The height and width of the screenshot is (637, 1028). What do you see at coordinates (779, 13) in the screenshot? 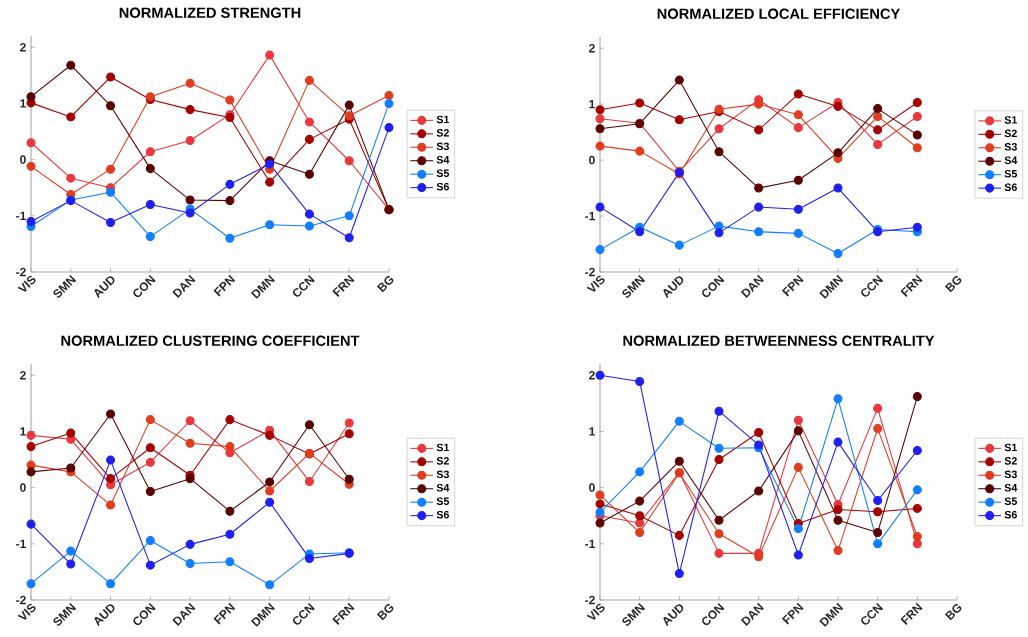
I see `chart-title: NORMALIZED LOCAL EFFICIENCY` at bounding box center [779, 13].